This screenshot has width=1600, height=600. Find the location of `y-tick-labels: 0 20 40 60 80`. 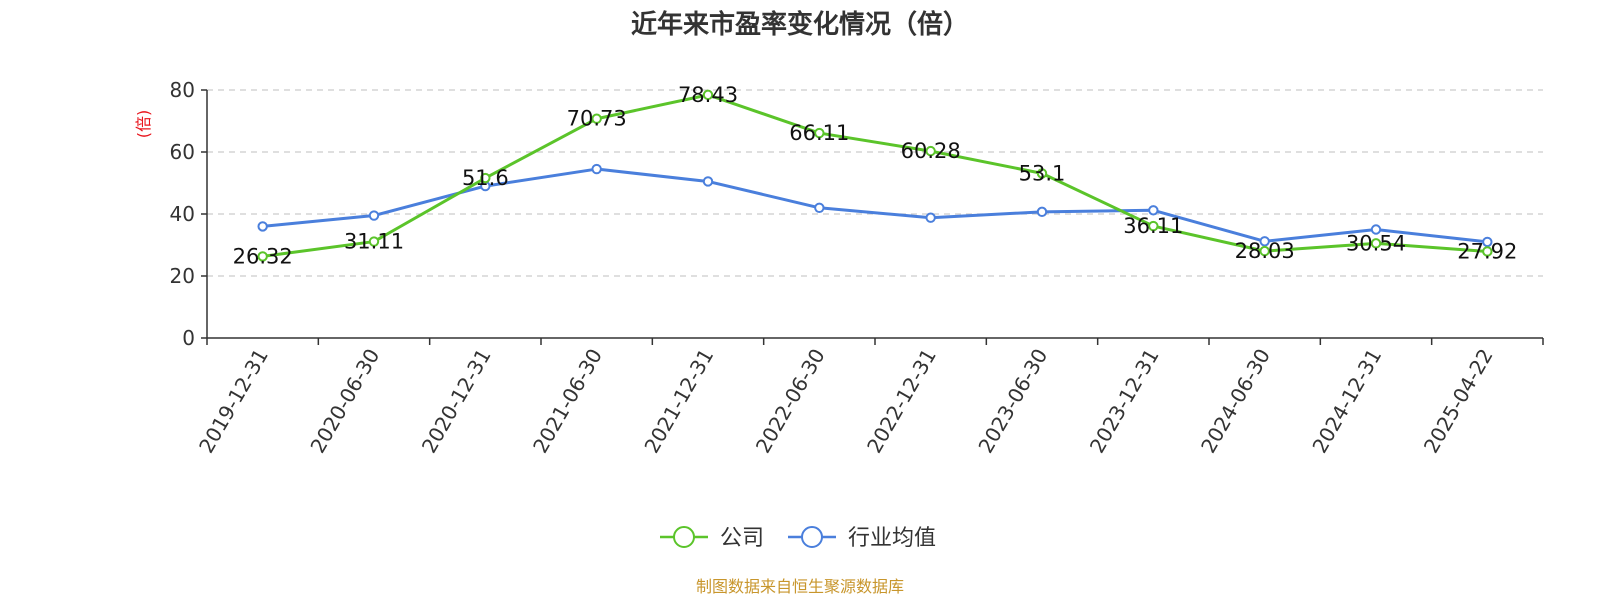

y-tick-labels: 0 20 40 60 80 is located at coordinates (182, 214).